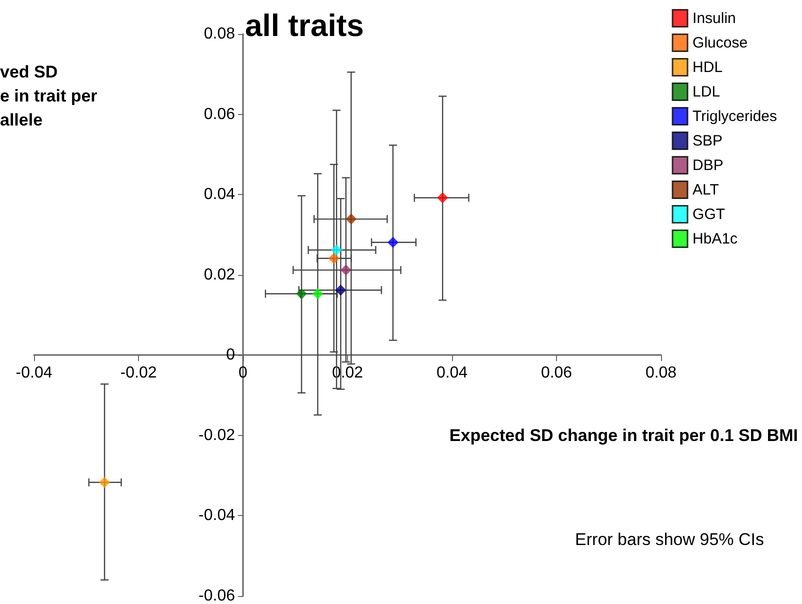 The width and height of the screenshot is (802, 604). What do you see at coordinates (706, 91) in the screenshot?
I see `legend-label: LDL` at bounding box center [706, 91].